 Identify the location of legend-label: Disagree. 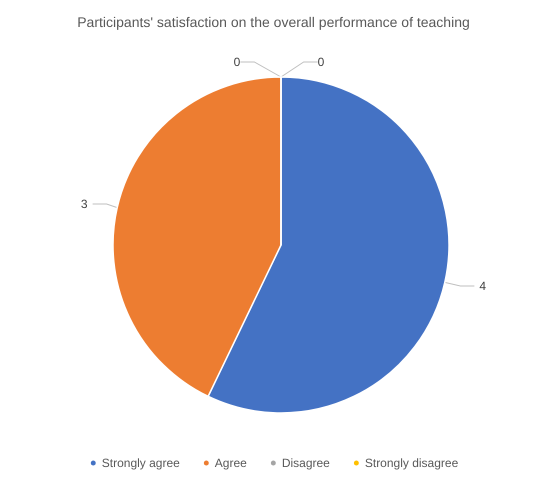
(306, 463).